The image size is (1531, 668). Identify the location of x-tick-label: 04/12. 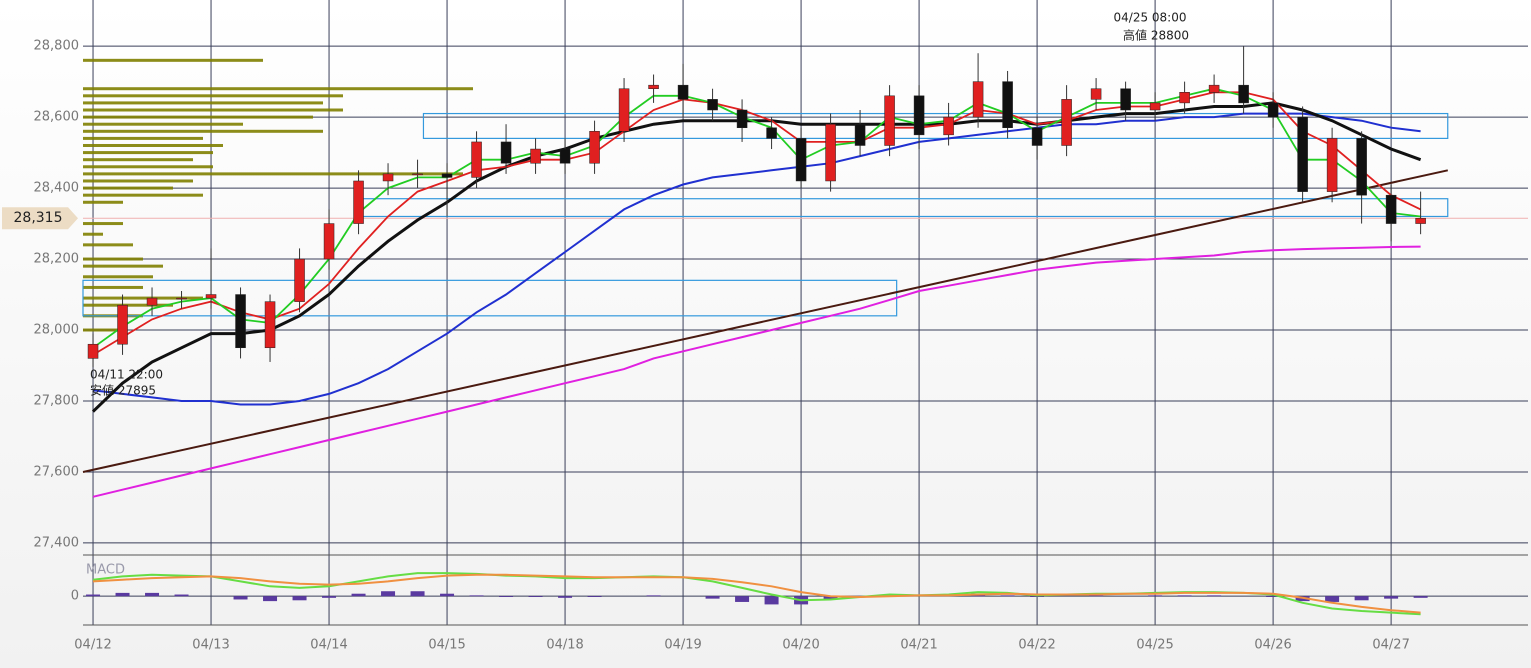
(92, 645).